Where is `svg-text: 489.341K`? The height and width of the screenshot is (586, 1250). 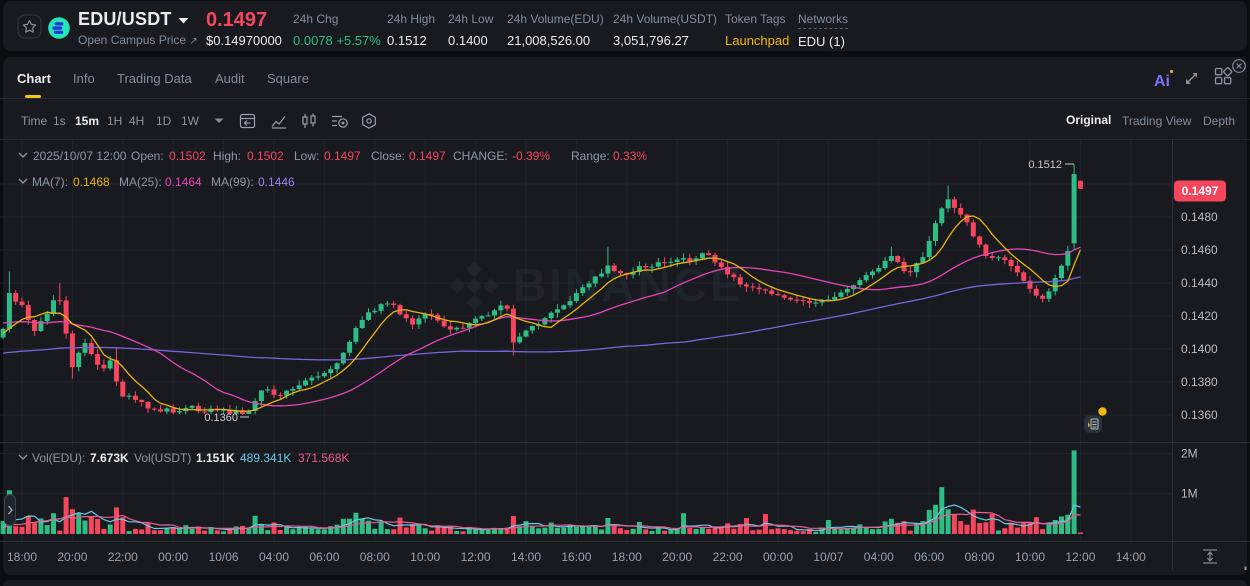
svg-text: 489.341K is located at coordinates (265, 458).